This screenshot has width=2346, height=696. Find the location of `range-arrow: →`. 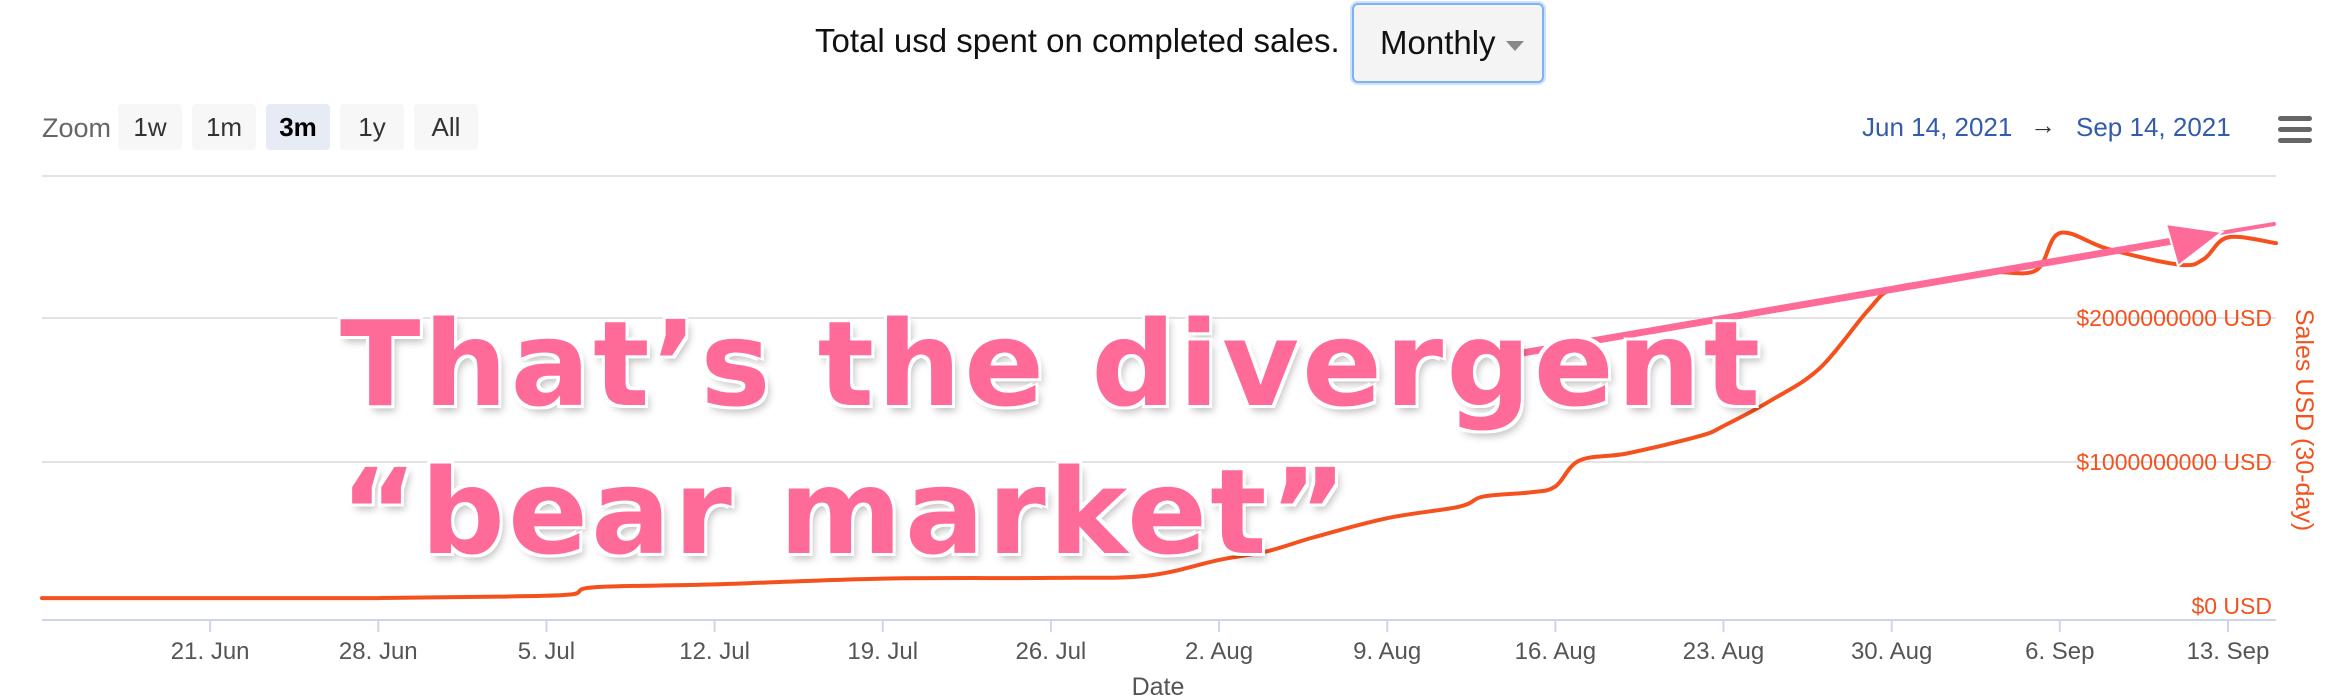

range-arrow: → is located at coordinates (2043, 125).